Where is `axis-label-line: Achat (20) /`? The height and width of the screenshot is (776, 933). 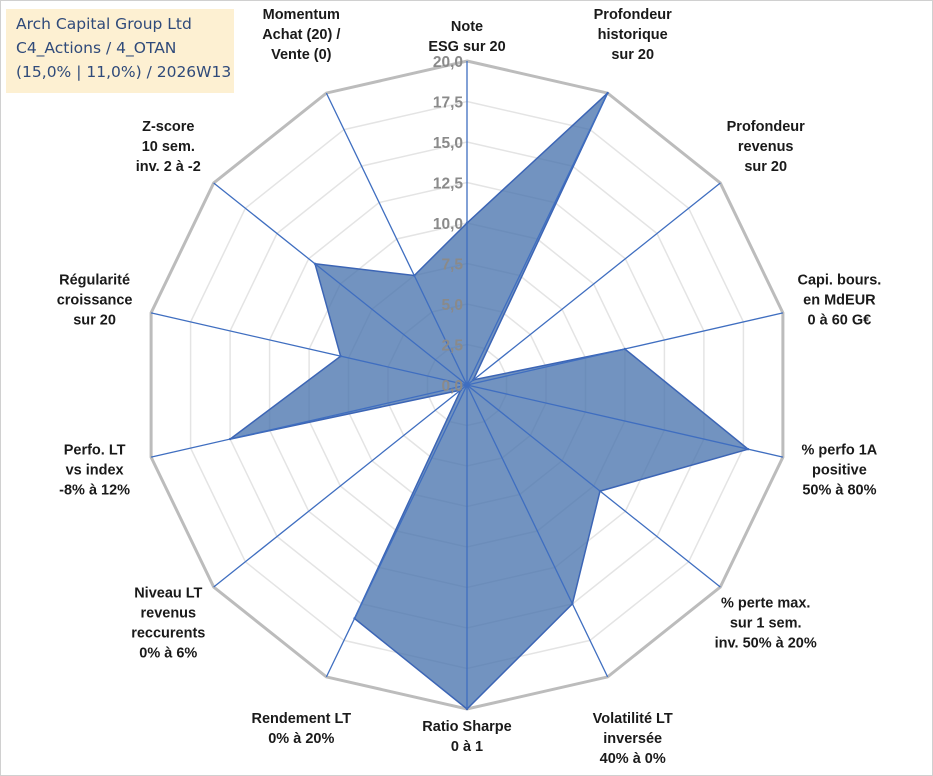
axis-label-line: Achat (20) / is located at coordinates (301, 35).